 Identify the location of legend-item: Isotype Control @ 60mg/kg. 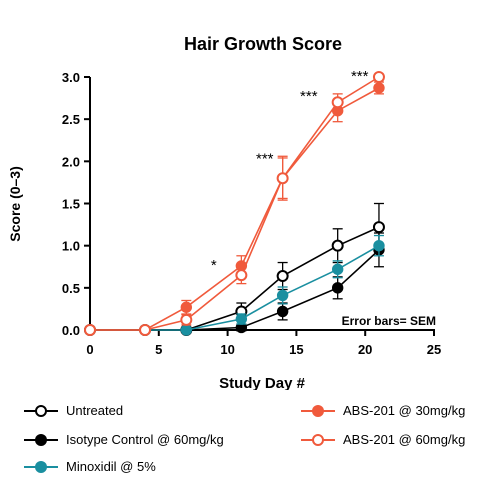
(124, 439).